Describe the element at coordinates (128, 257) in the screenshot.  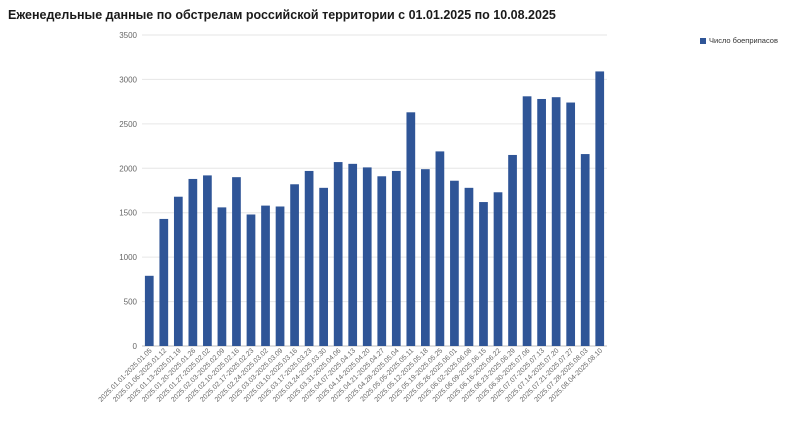
I see `y-tick-label: 1000` at that location.